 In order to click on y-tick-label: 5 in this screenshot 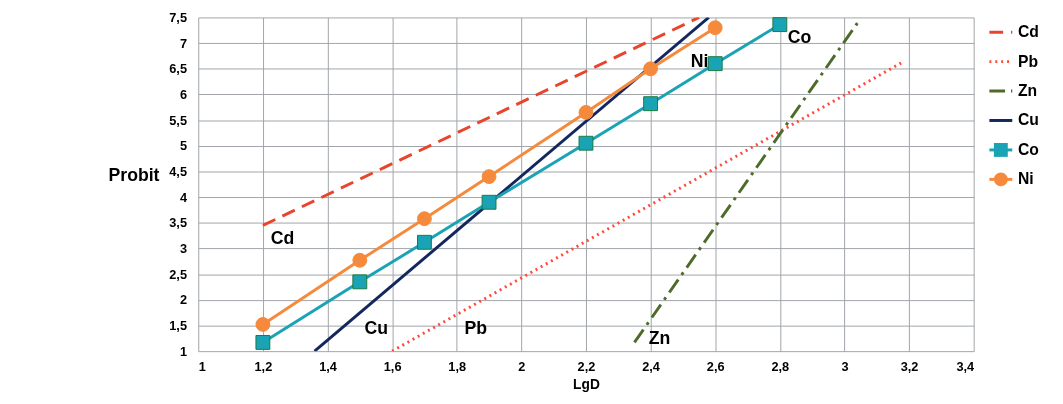, I will do `click(183, 146)`.